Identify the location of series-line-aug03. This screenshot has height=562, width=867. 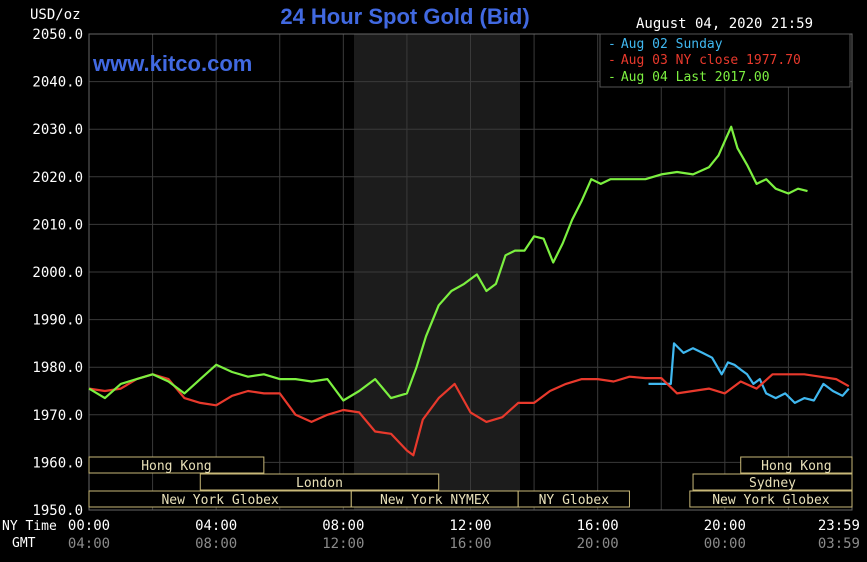
(469, 415).